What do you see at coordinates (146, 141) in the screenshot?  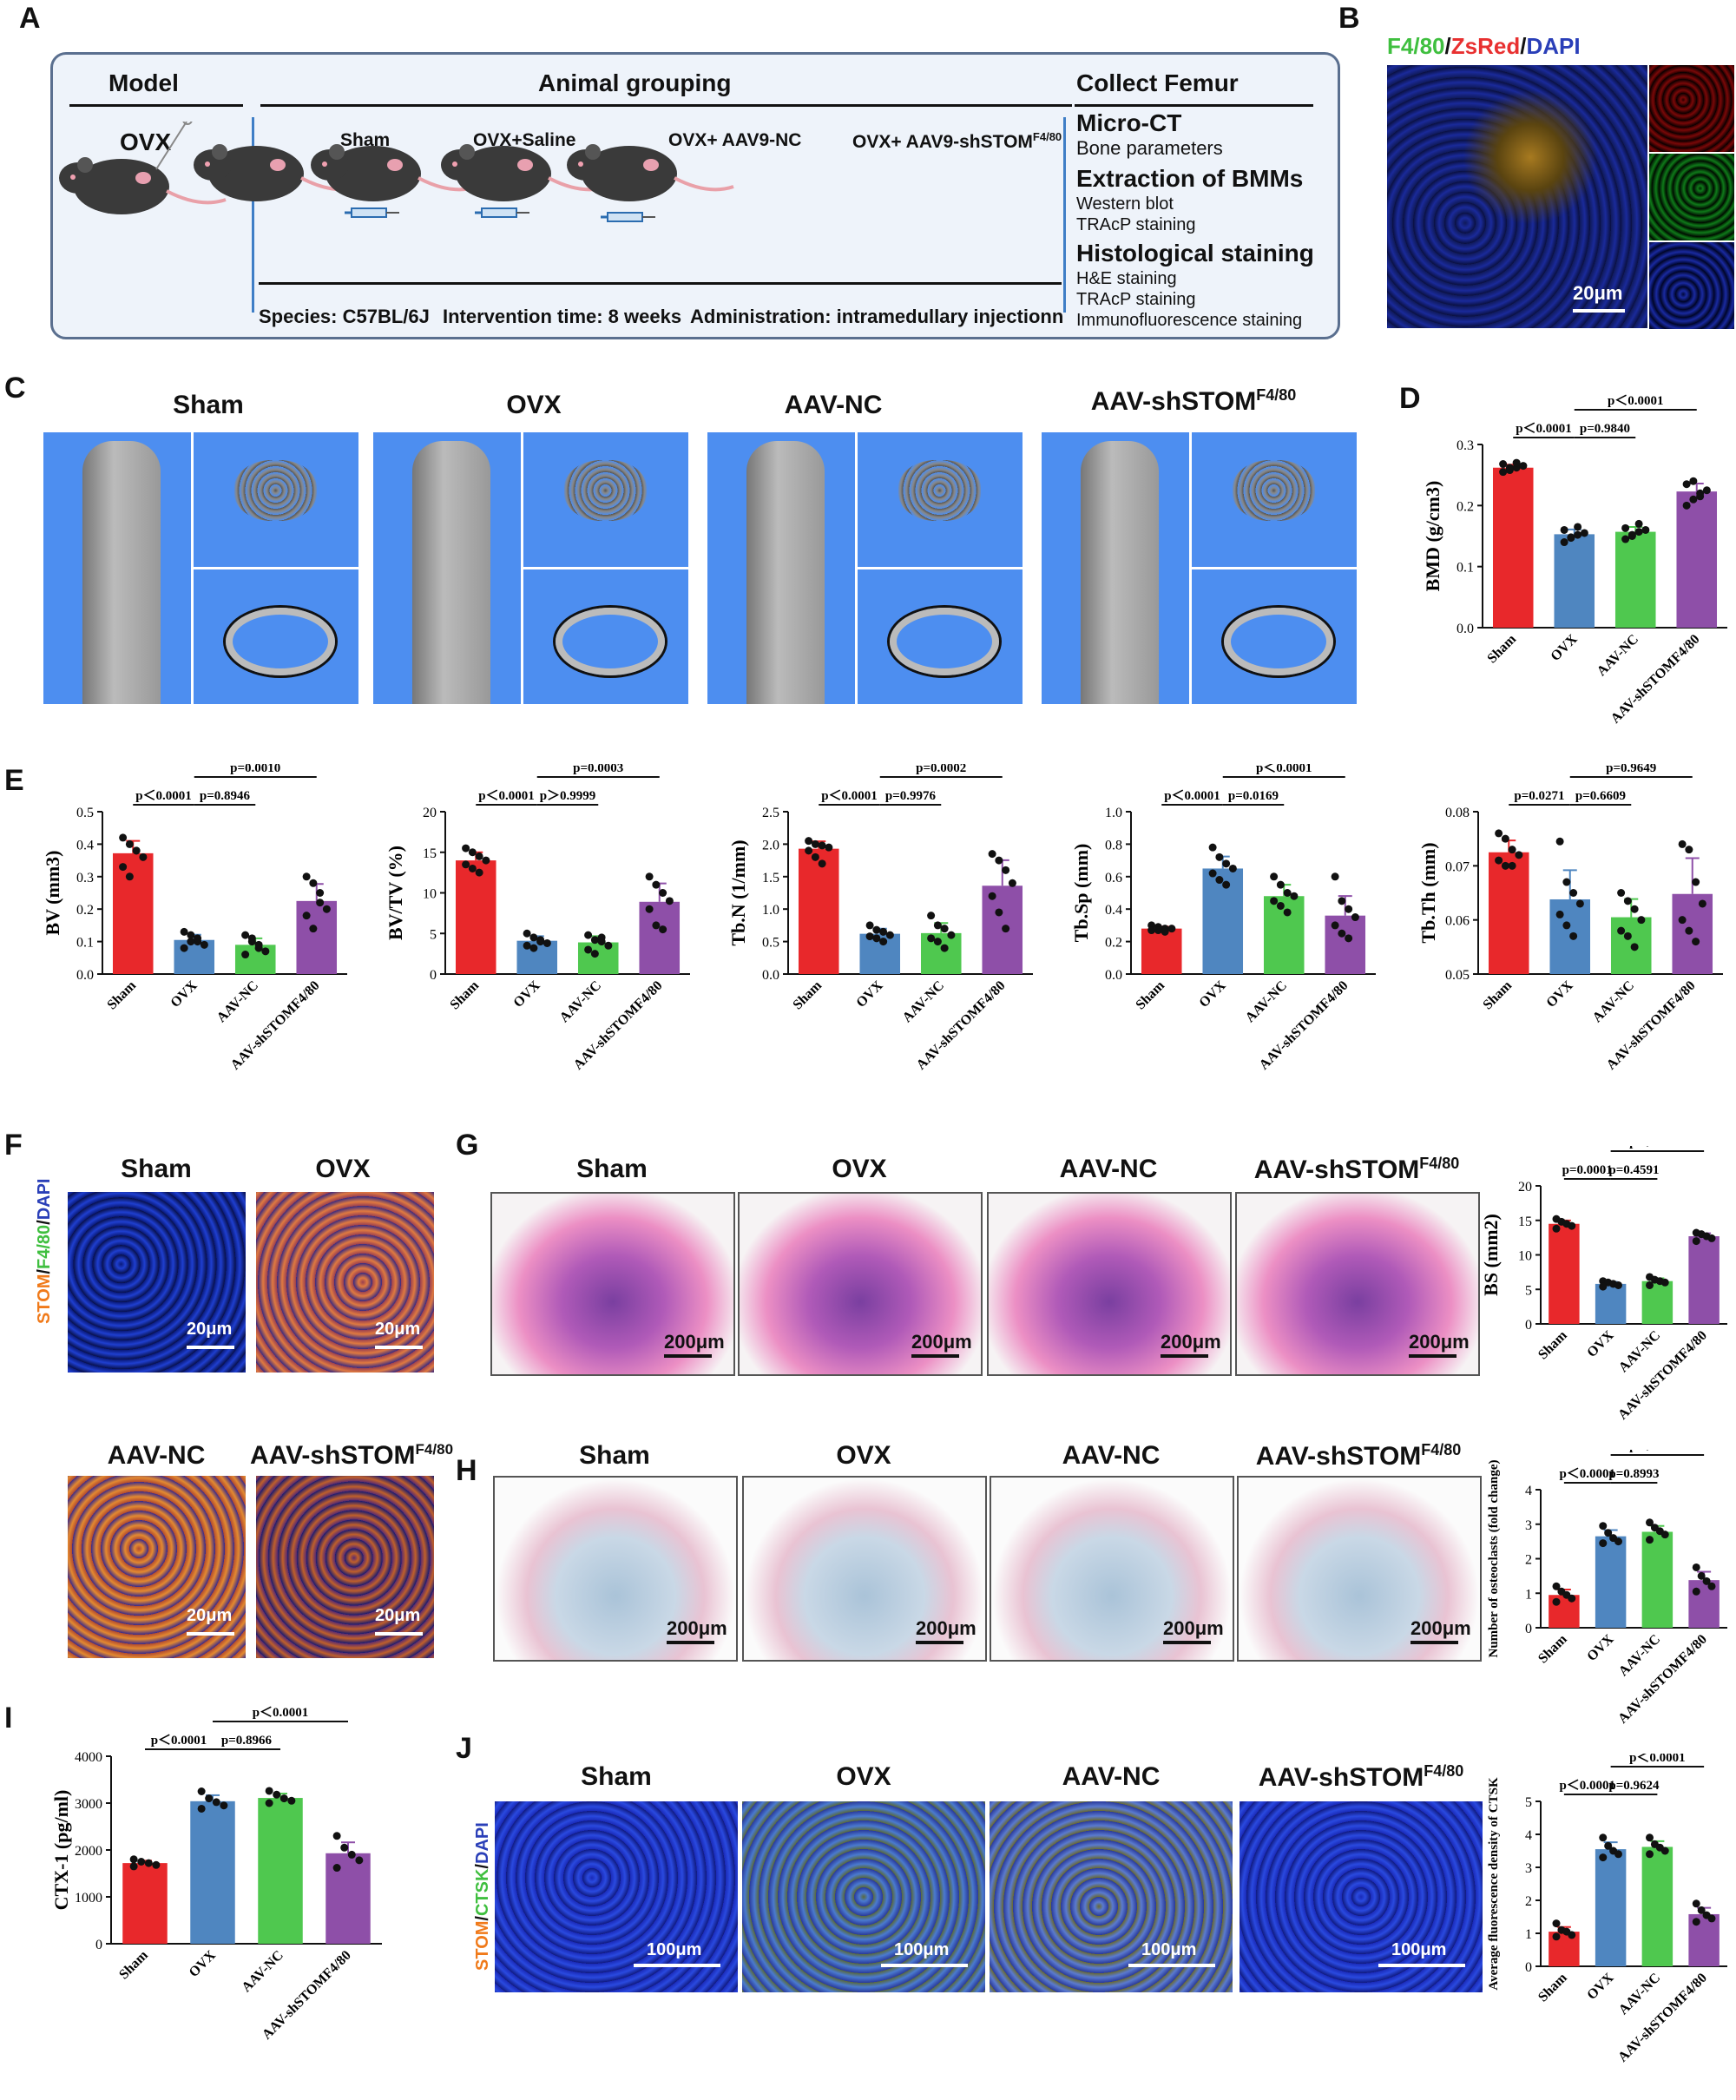 I see `model-name: OVX` at bounding box center [146, 141].